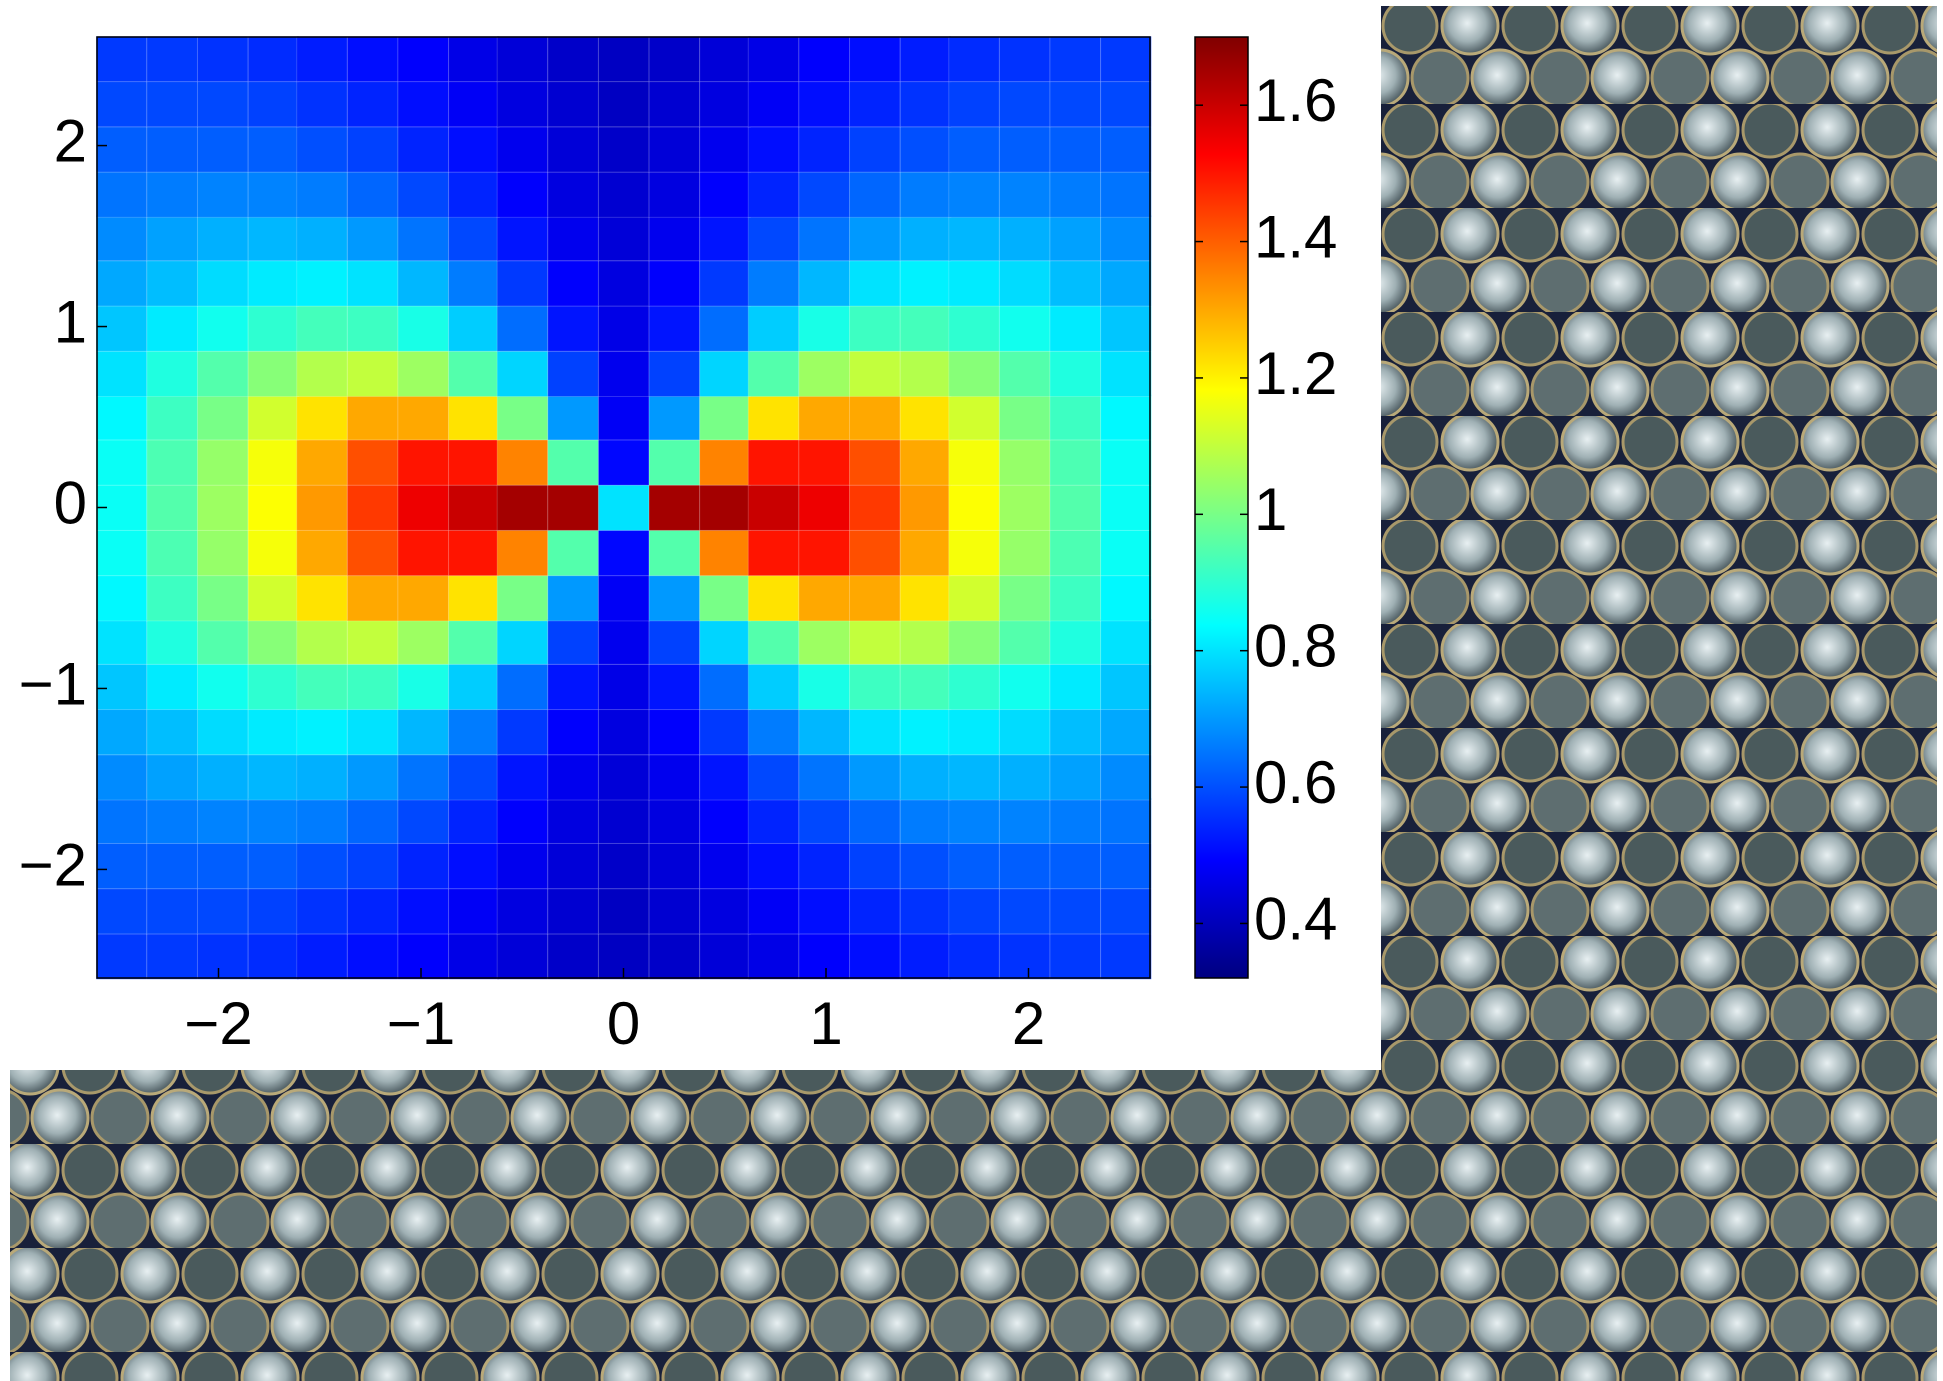  What do you see at coordinates (70, 140) in the screenshot?
I see `y-tick-label: 2` at bounding box center [70, 140].